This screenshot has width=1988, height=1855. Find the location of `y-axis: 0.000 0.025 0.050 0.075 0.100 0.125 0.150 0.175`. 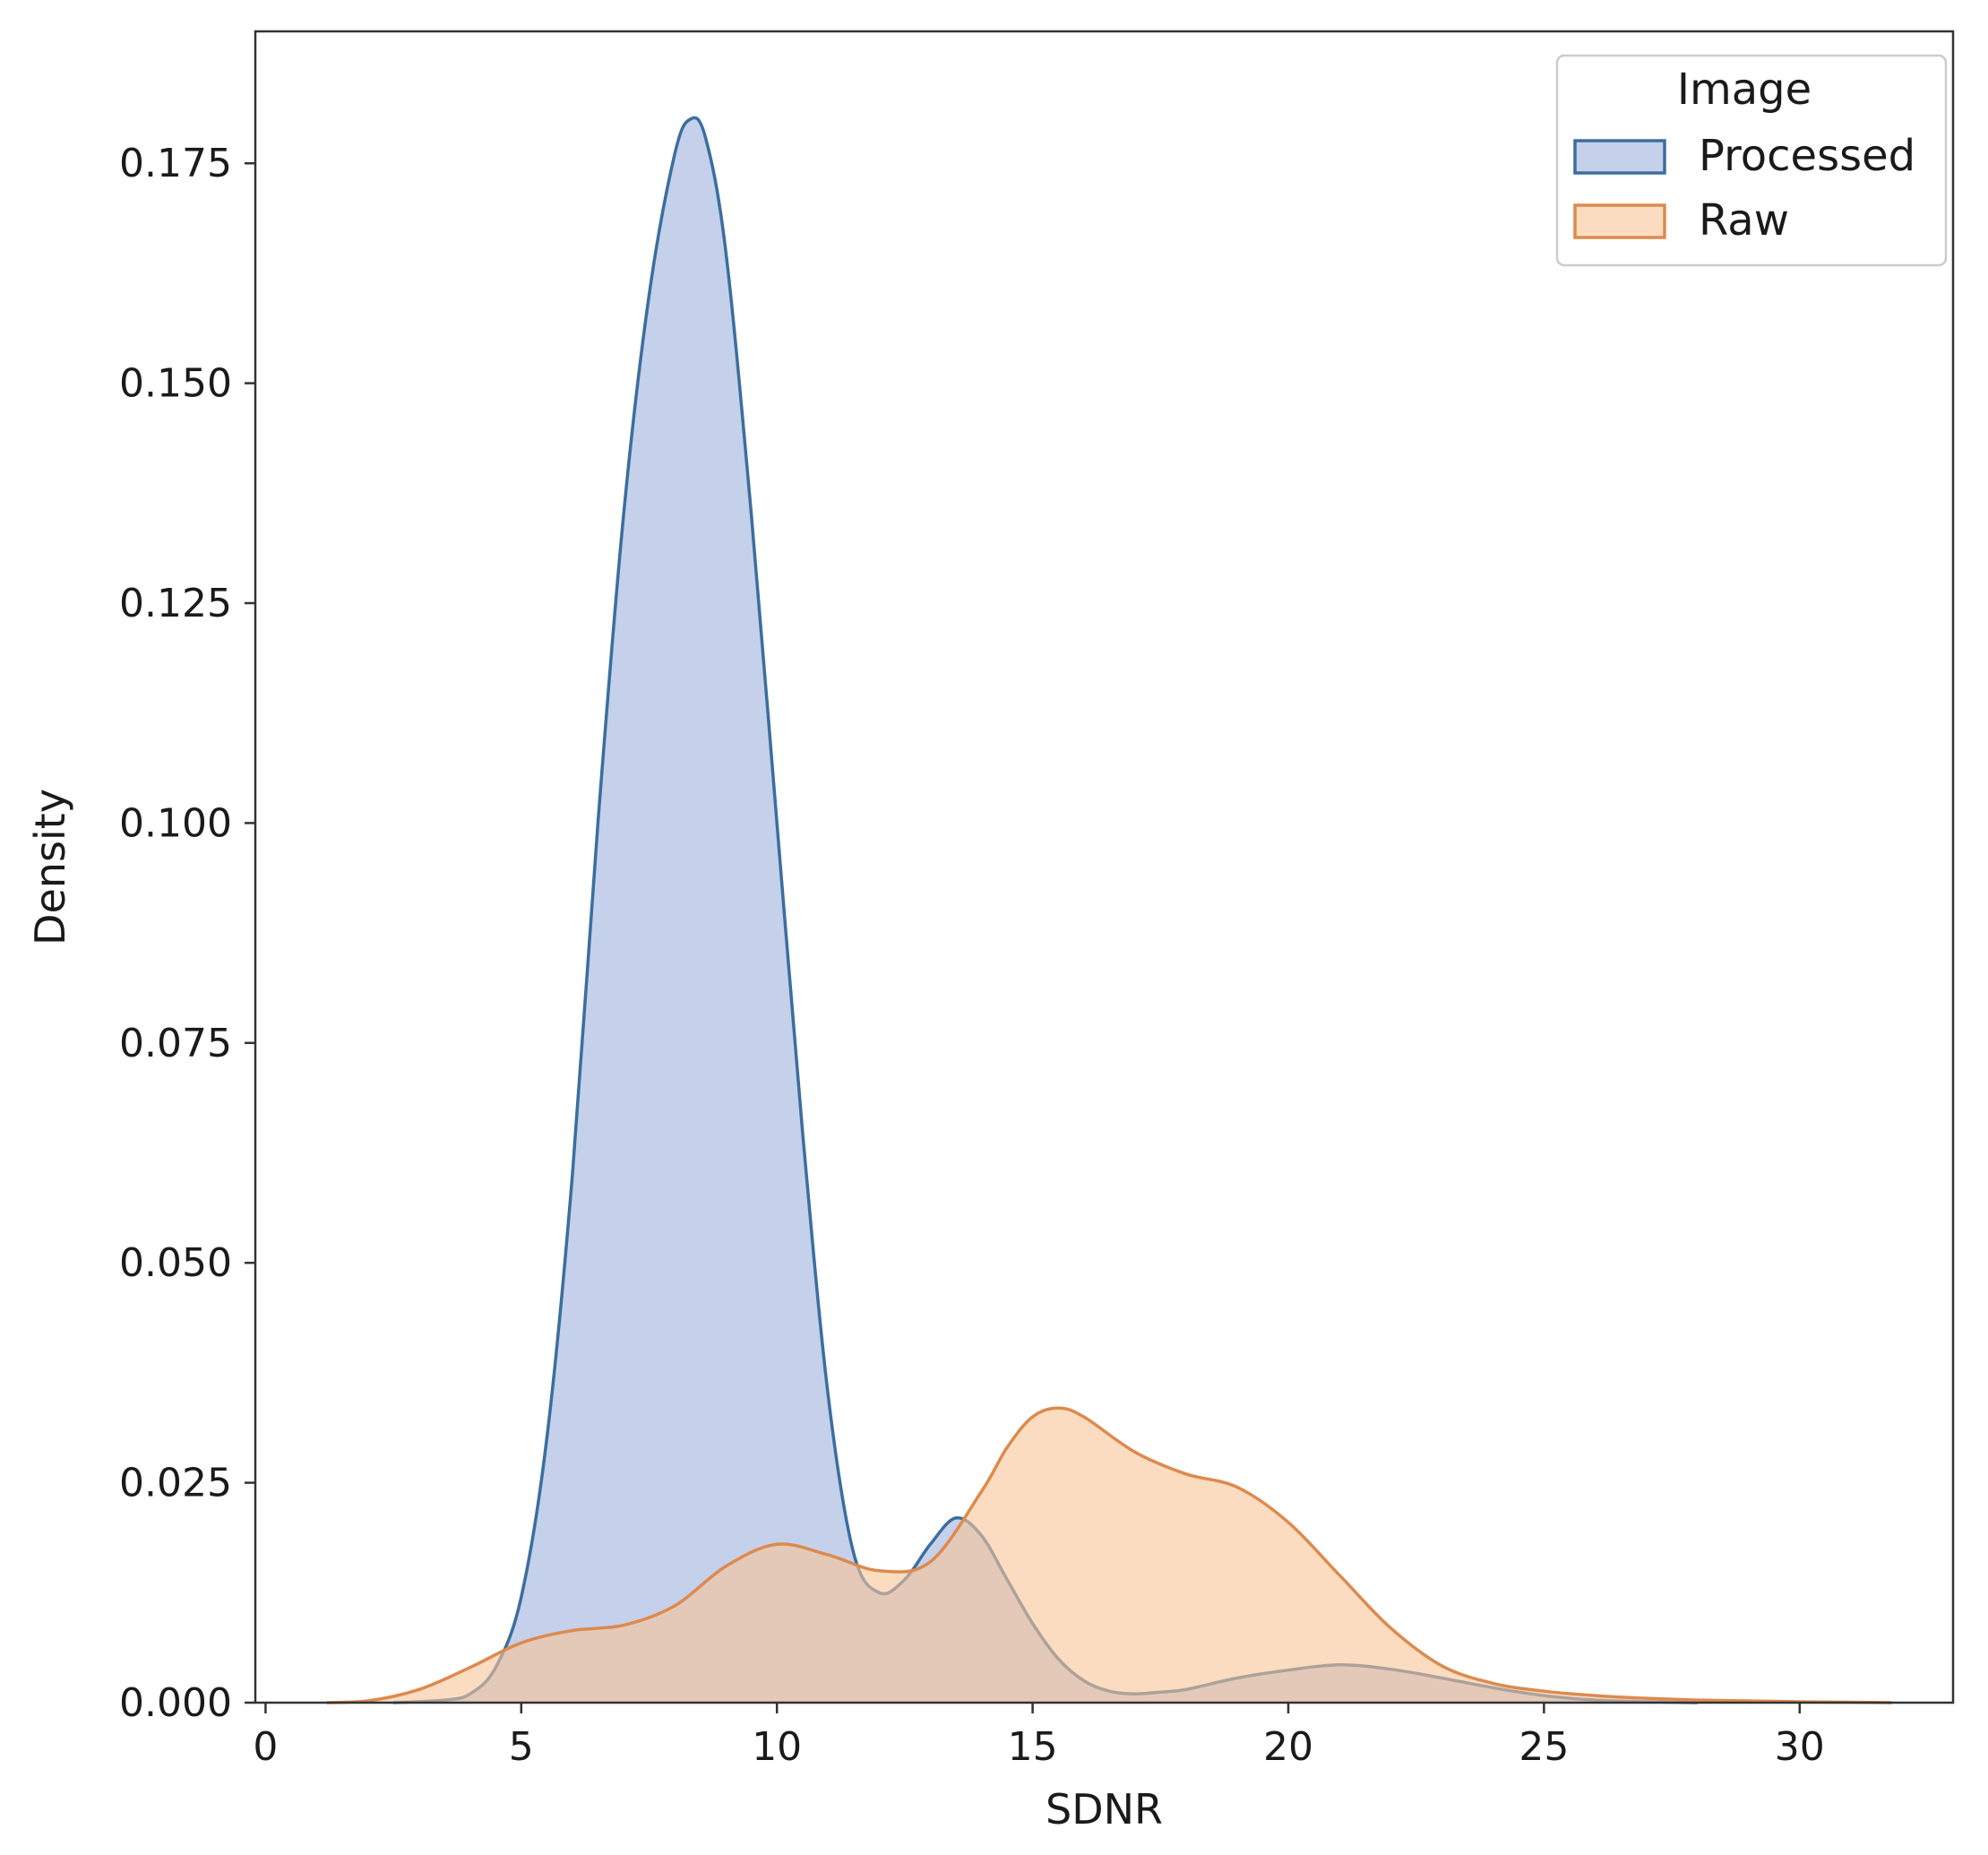

y-axis: 0.000 0.025 0.050 0.075 0.100 0.125 0.150 0.175 is located at coordinates (187, 933).